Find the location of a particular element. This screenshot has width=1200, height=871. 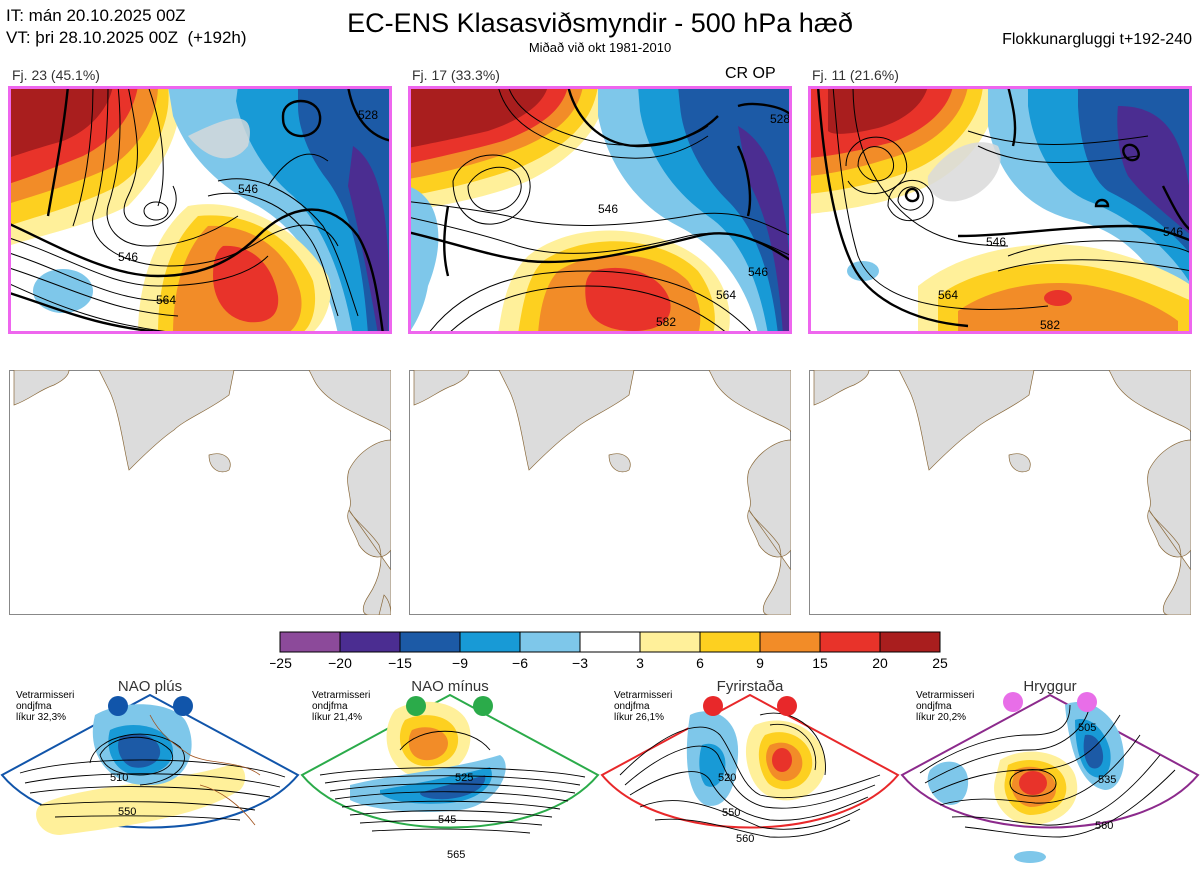

colorbar-tick-label: −15 is located at coordinates (400, 663).